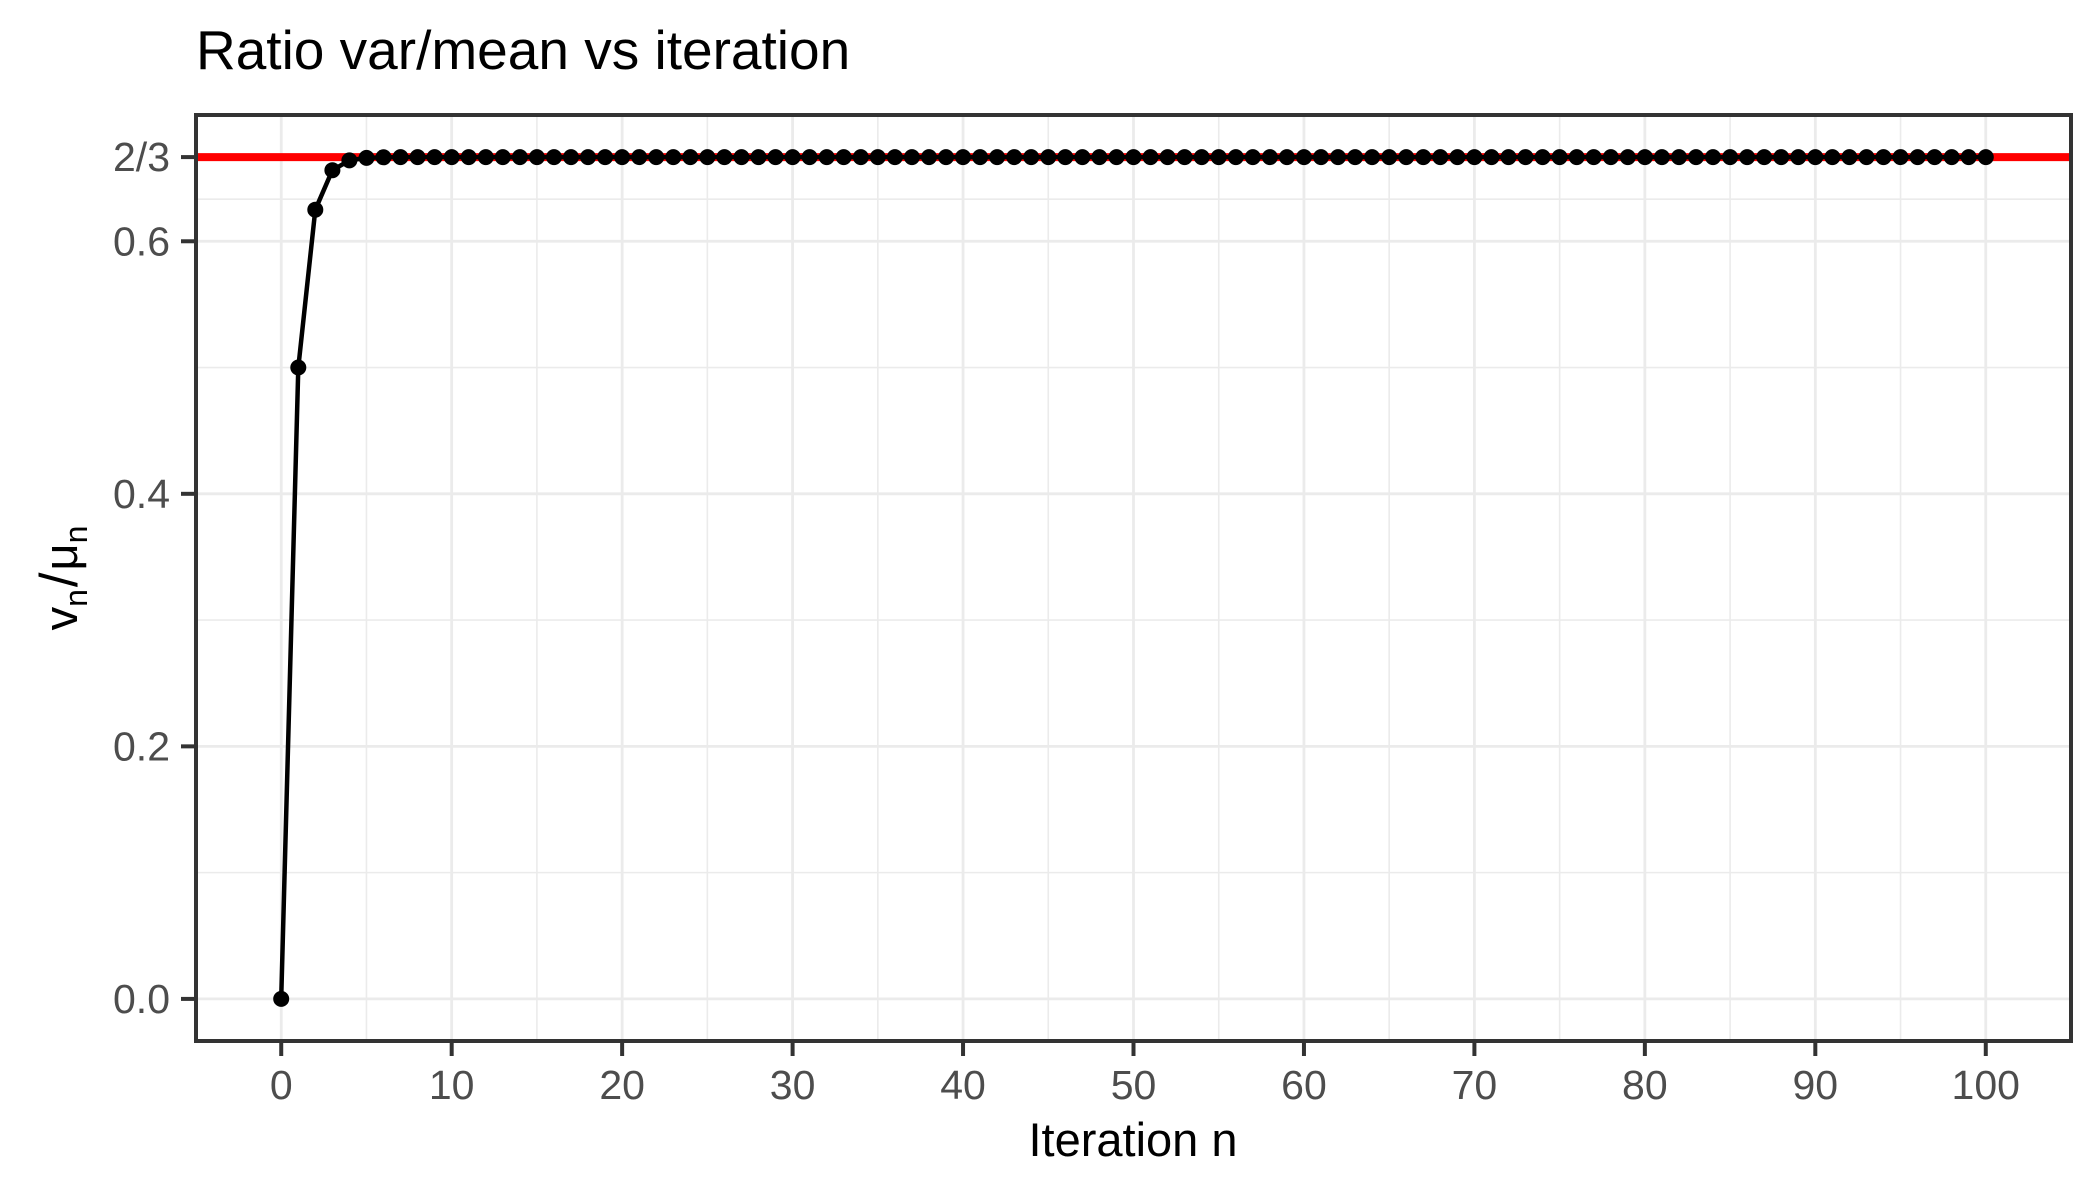  I want to click on x-tick-label: 80, so click(1645, 1085).